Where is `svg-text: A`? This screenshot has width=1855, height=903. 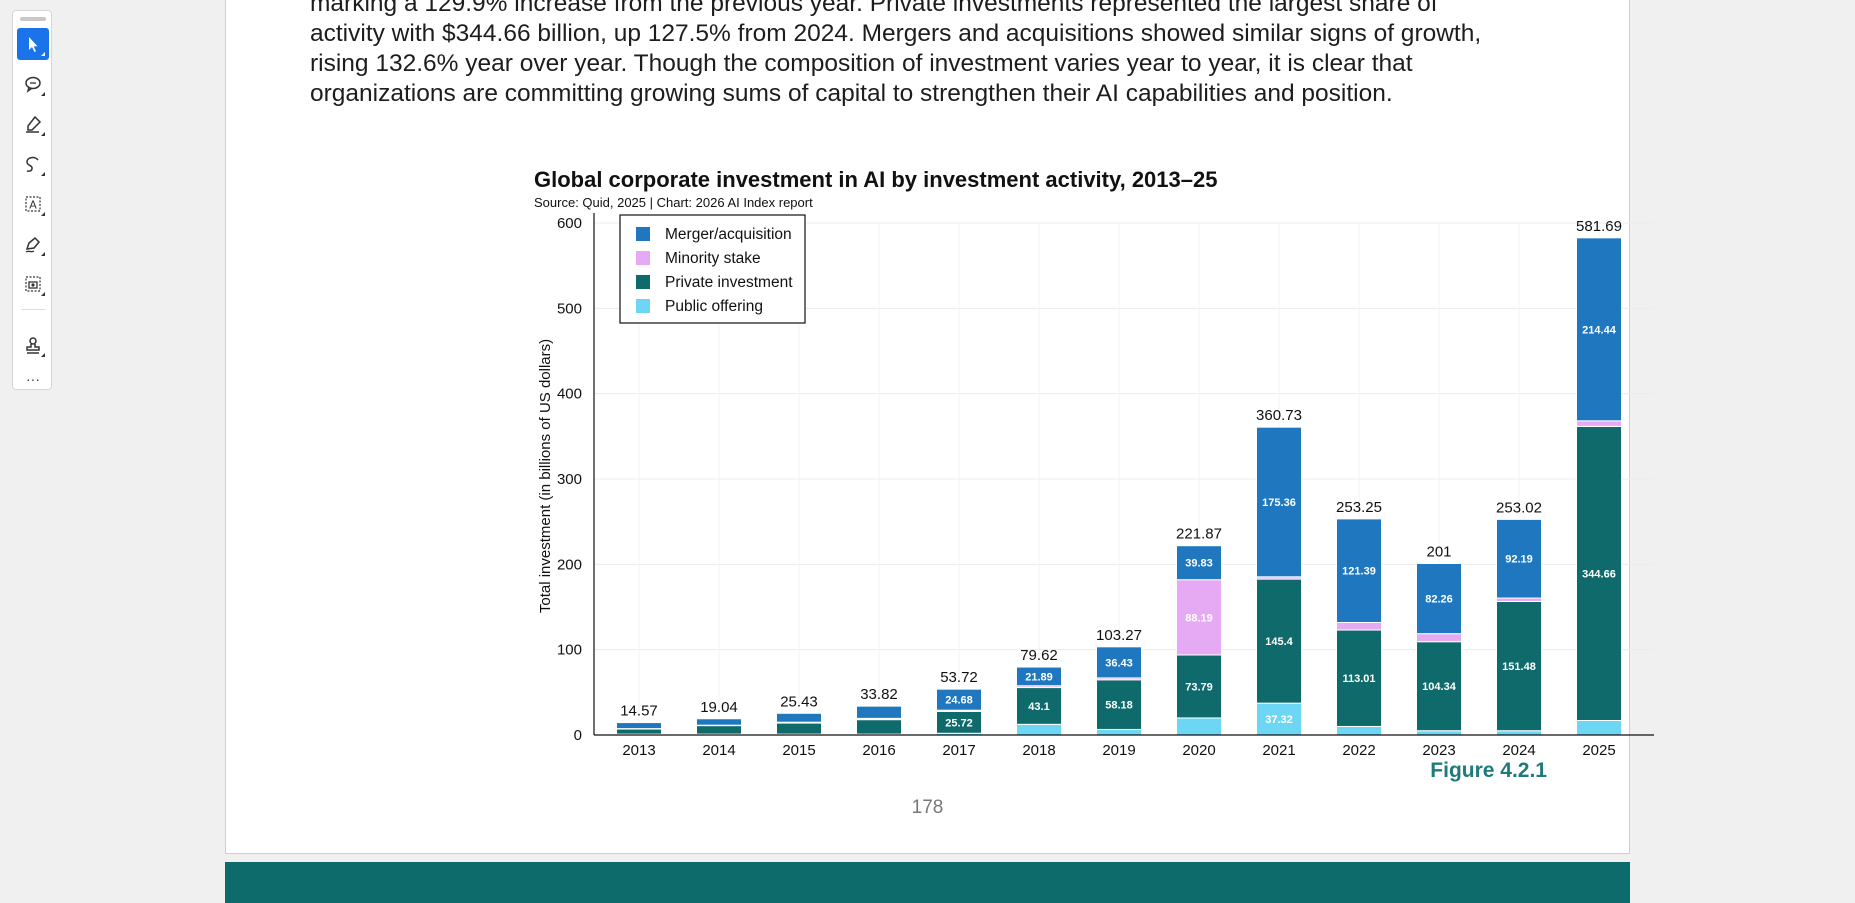
svg-text: A is located at coordinates (33, 205).